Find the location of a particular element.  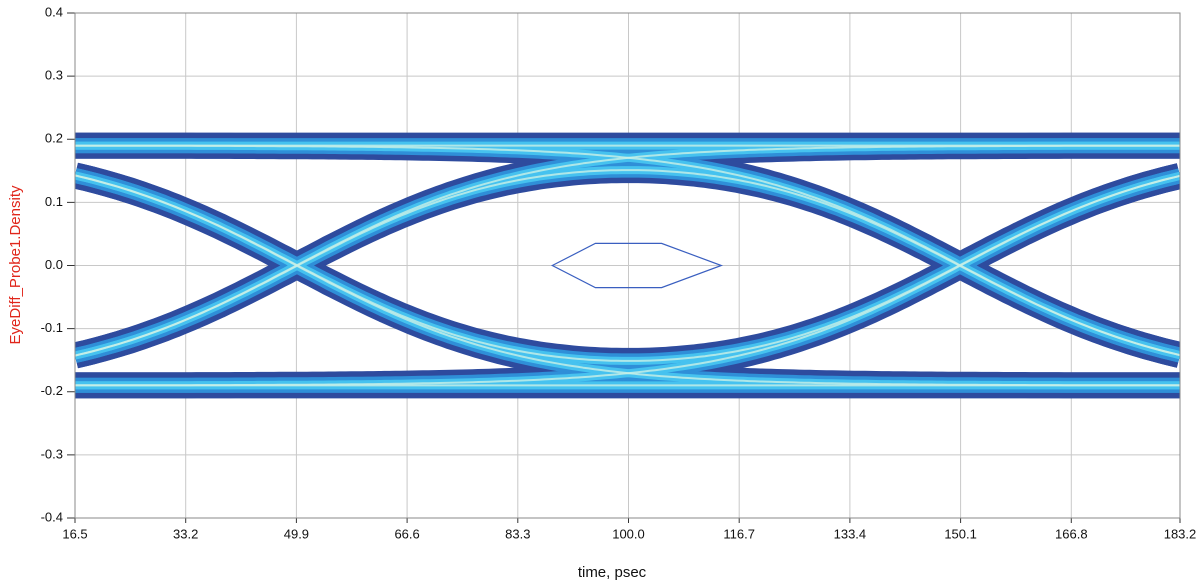

y-tick-label: 0.3 is located at coordinates (54, 75).